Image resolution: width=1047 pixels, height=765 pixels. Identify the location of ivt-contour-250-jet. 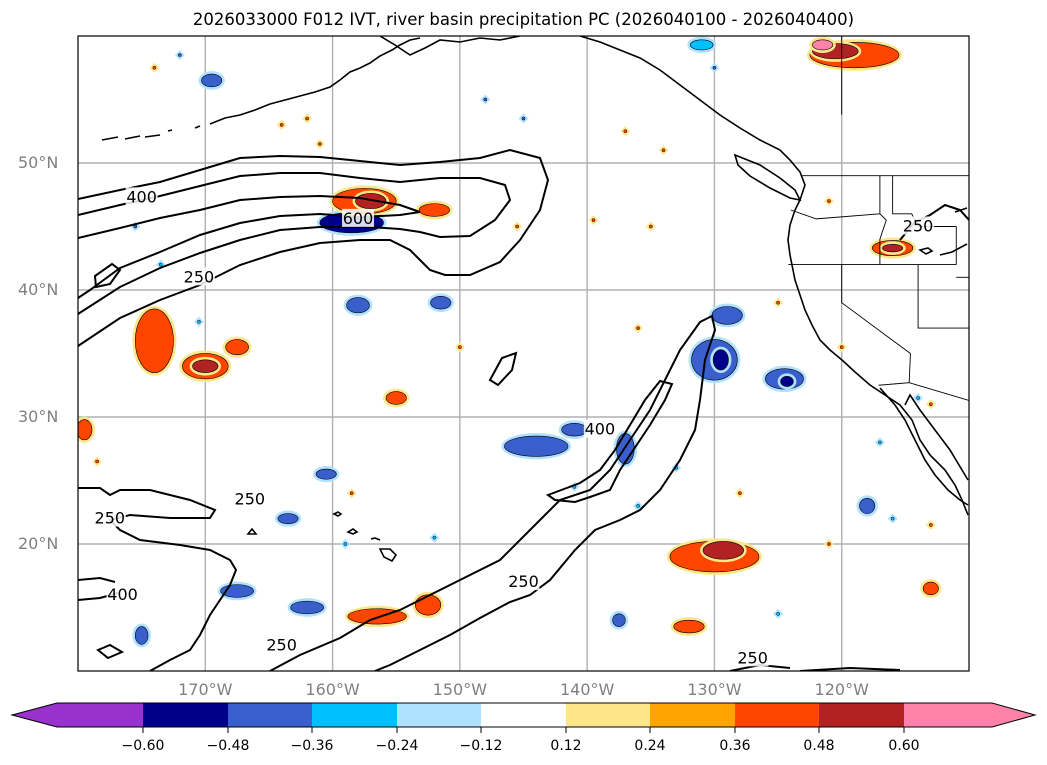
(314, 247).